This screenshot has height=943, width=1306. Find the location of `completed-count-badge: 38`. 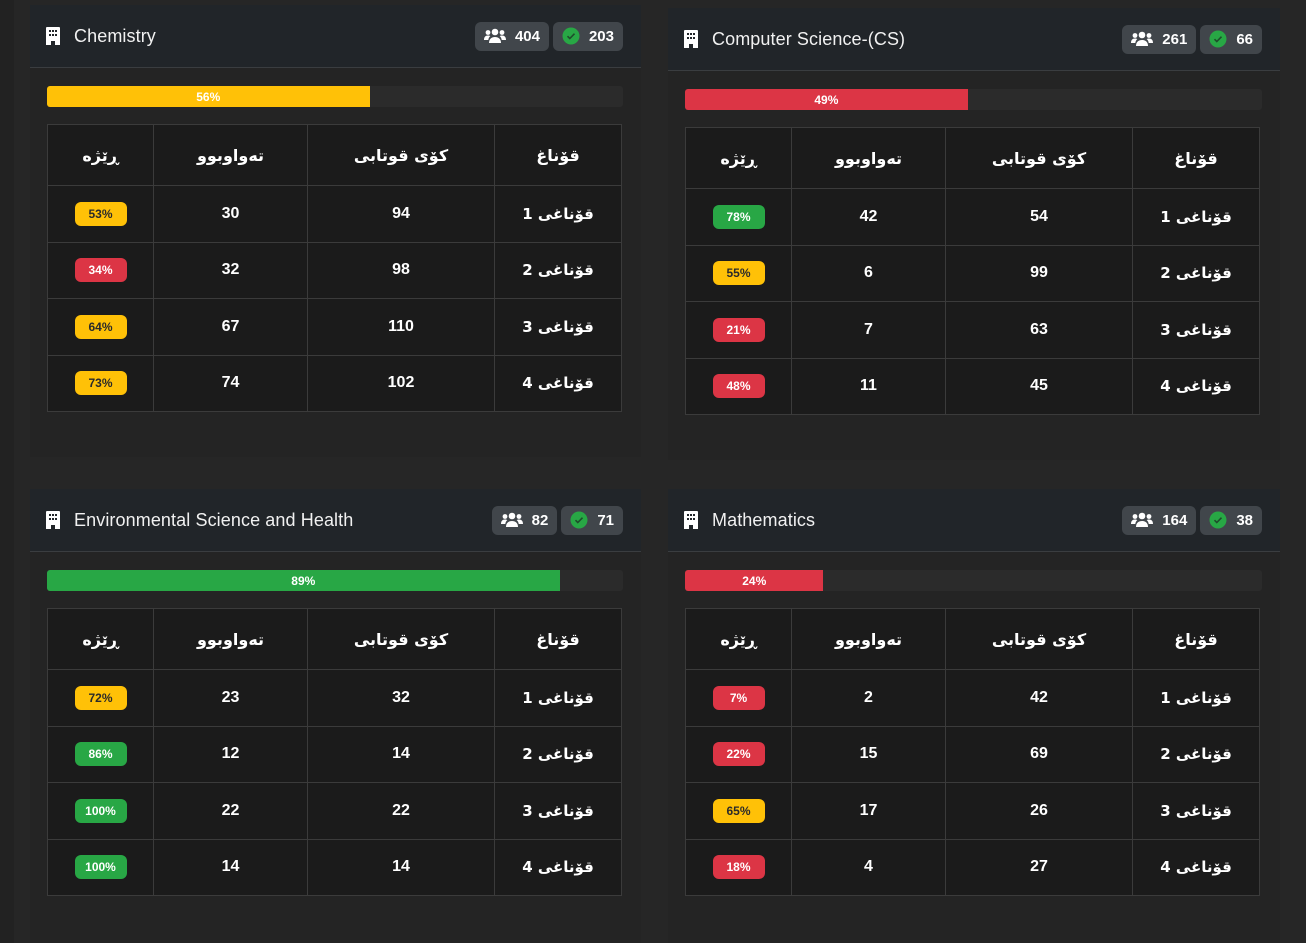

completed-count-badge: 38 is located at coordinates (1231, 520).